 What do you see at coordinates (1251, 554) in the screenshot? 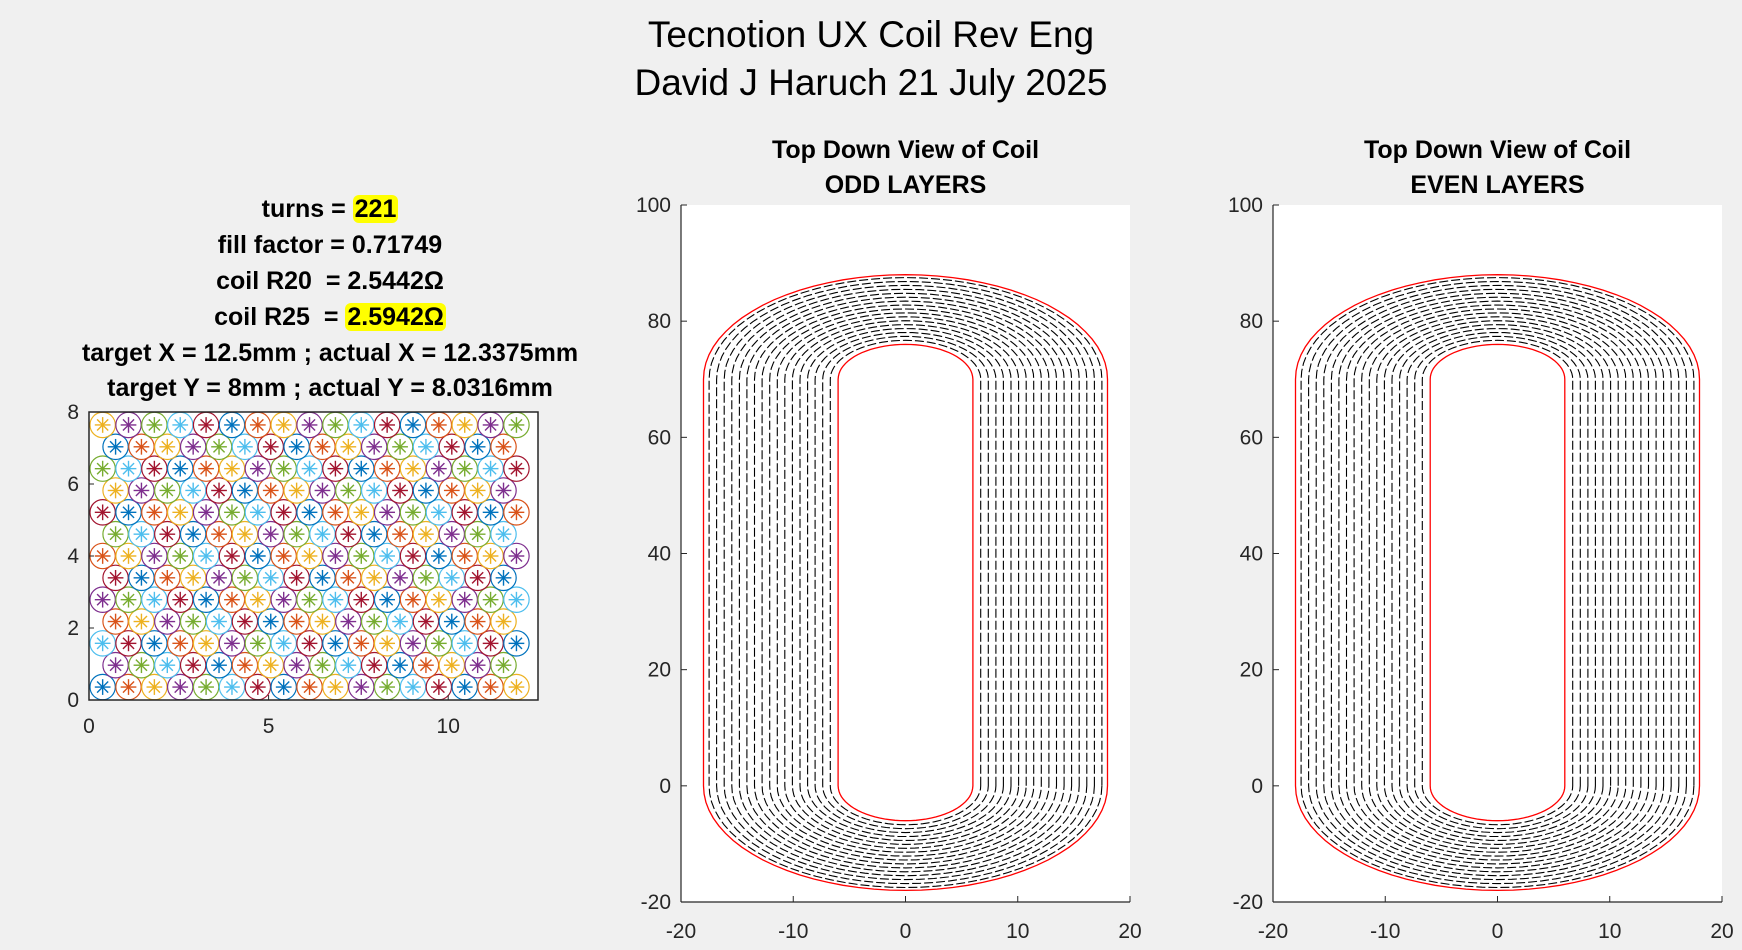
I see `even-y-tick-label: 40` at bounding box center [1251, 554].